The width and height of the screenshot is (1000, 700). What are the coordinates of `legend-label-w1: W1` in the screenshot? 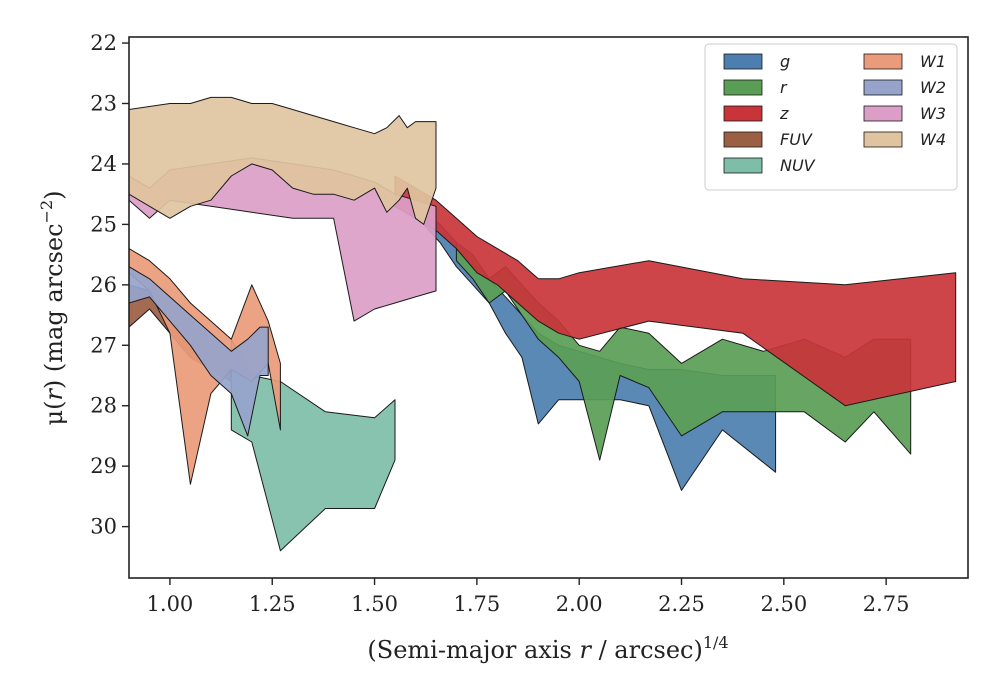 It's located at (933, 61).